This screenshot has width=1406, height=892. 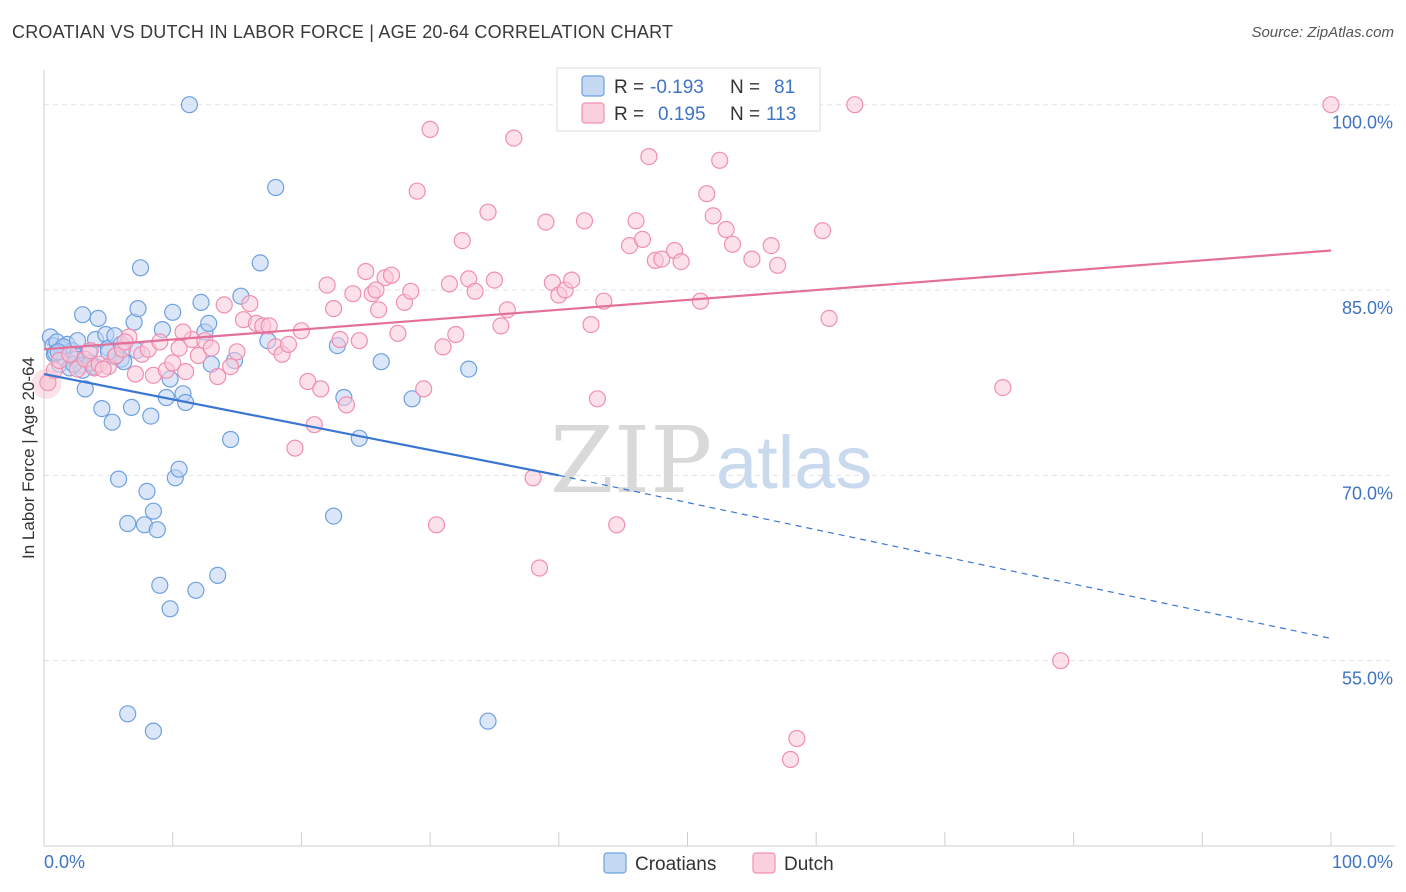 I want to click on legend-r-label-dutch: R =, so click(x=629, y=114).